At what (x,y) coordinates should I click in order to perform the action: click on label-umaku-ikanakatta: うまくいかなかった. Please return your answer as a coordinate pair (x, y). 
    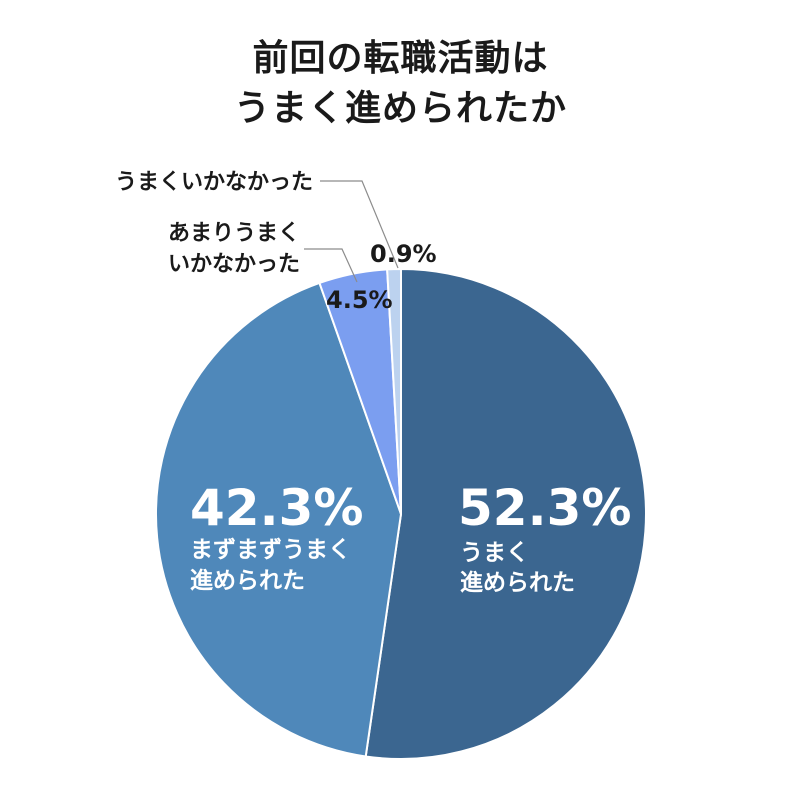
    Looking at the image, I should click on (214, 182).